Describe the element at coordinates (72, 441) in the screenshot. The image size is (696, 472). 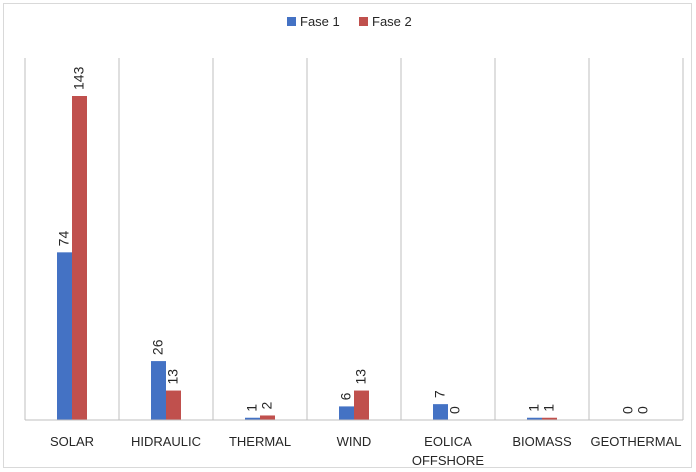
I see `x-tick-label: SOLAR` at that location.